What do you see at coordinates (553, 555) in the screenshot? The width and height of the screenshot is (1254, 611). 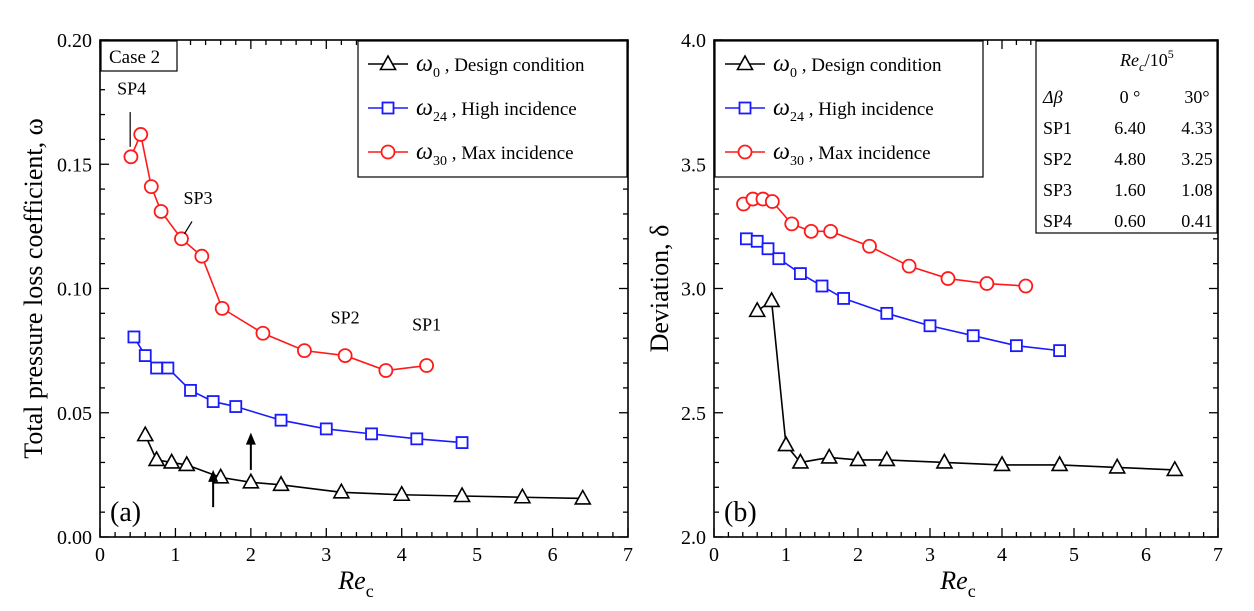 I see `x-tick-label: 6` at bounding box center [553, 555].